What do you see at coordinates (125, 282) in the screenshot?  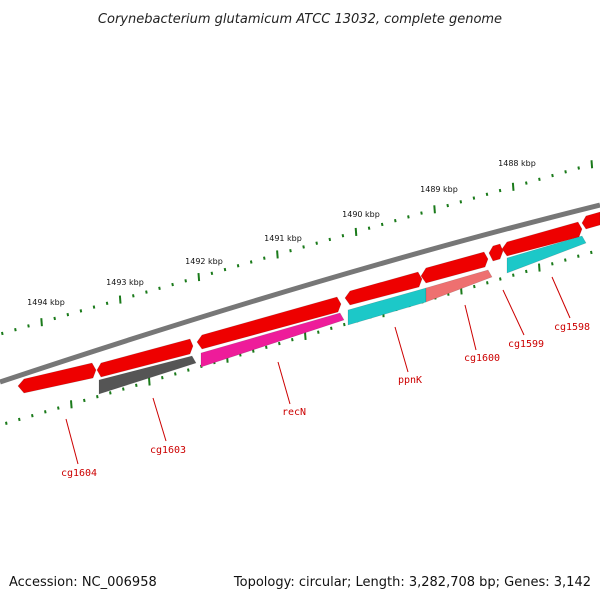 I see `scale-label-1493kbp: 1493 kbp` at bounding box center [125, 282].